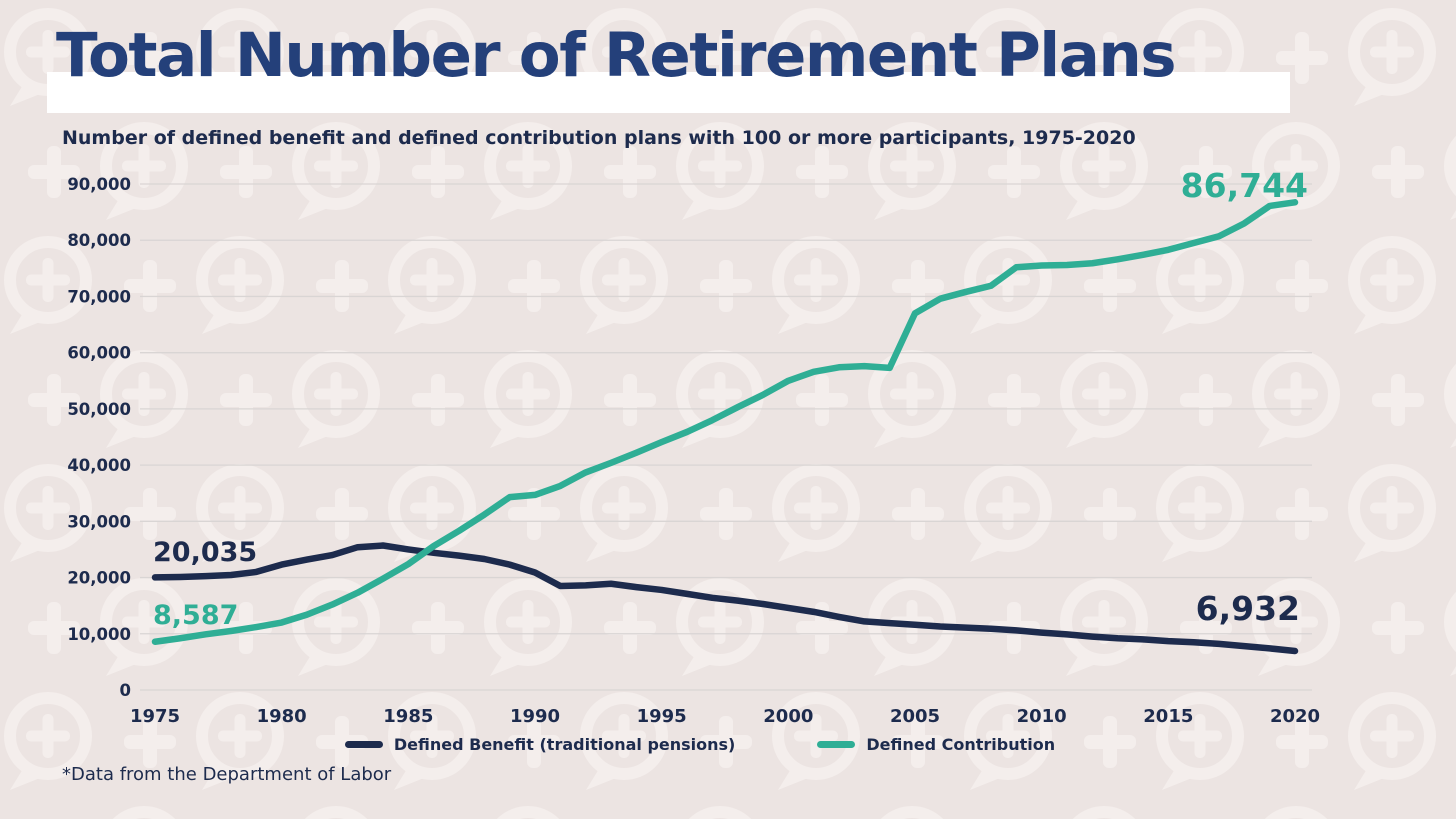 The height and width of the screenshot is (819, 1456). Describe the element at coordinates (99, 465) in the screenshot. I see `y-axis-label: 40,000` at that location.